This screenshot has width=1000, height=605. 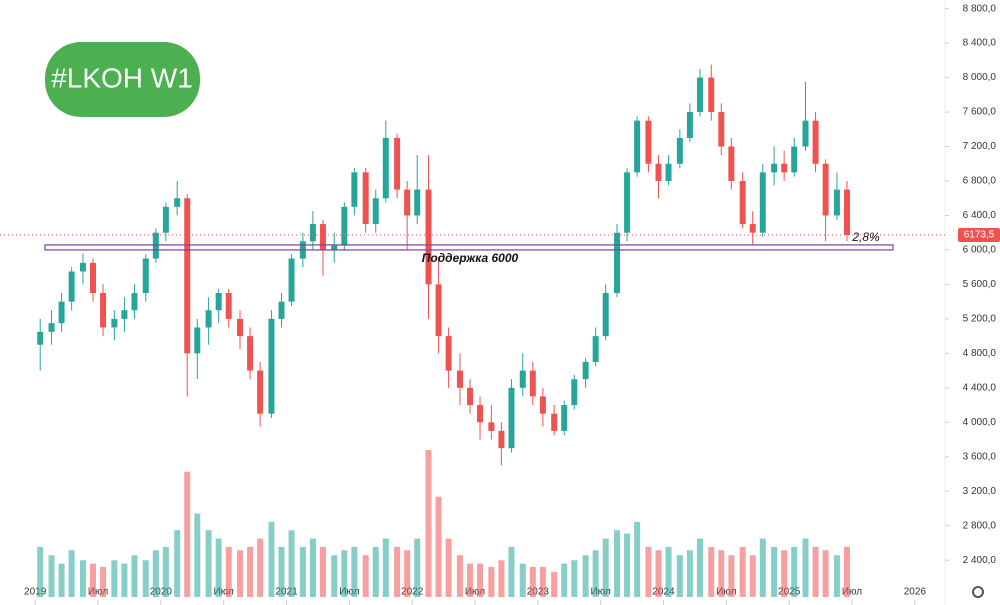 I want to click on y-tick-label: 6 800,0, so click(x=980, y=181).